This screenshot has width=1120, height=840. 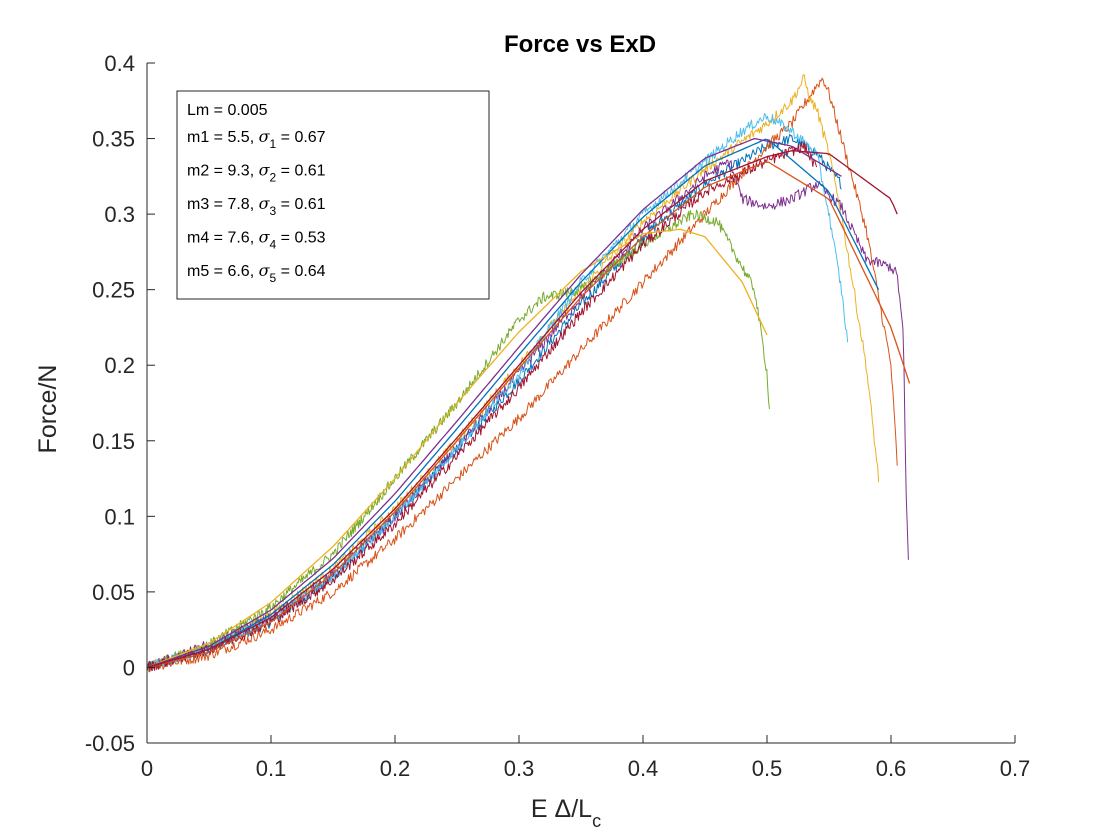 I want to click on x-axis-label-main: E Δ/L, so click(x=561, y=809).